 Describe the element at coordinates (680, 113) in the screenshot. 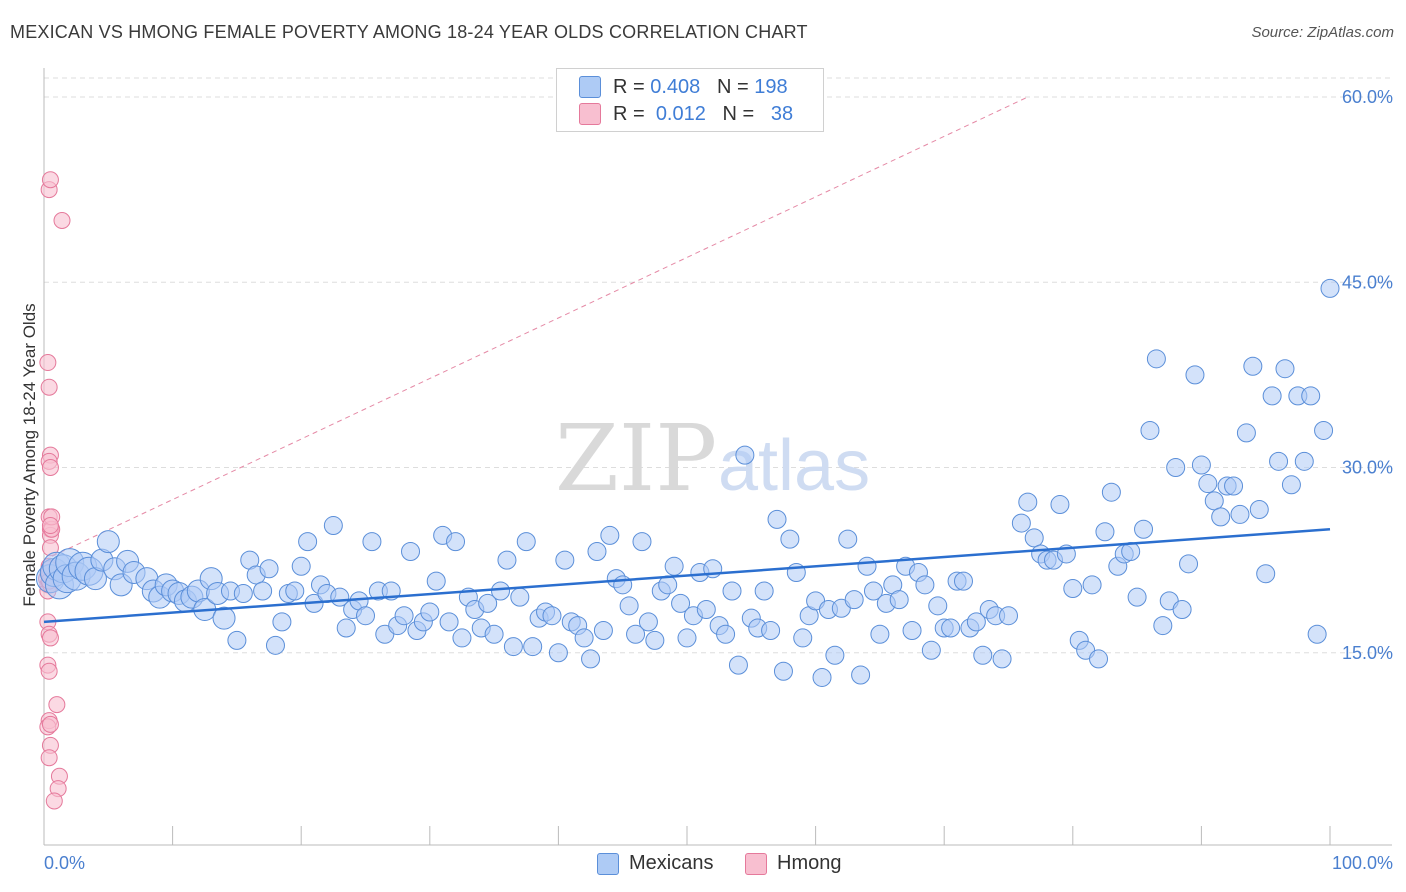

I see `legend-r-value: 0.012` at that location.